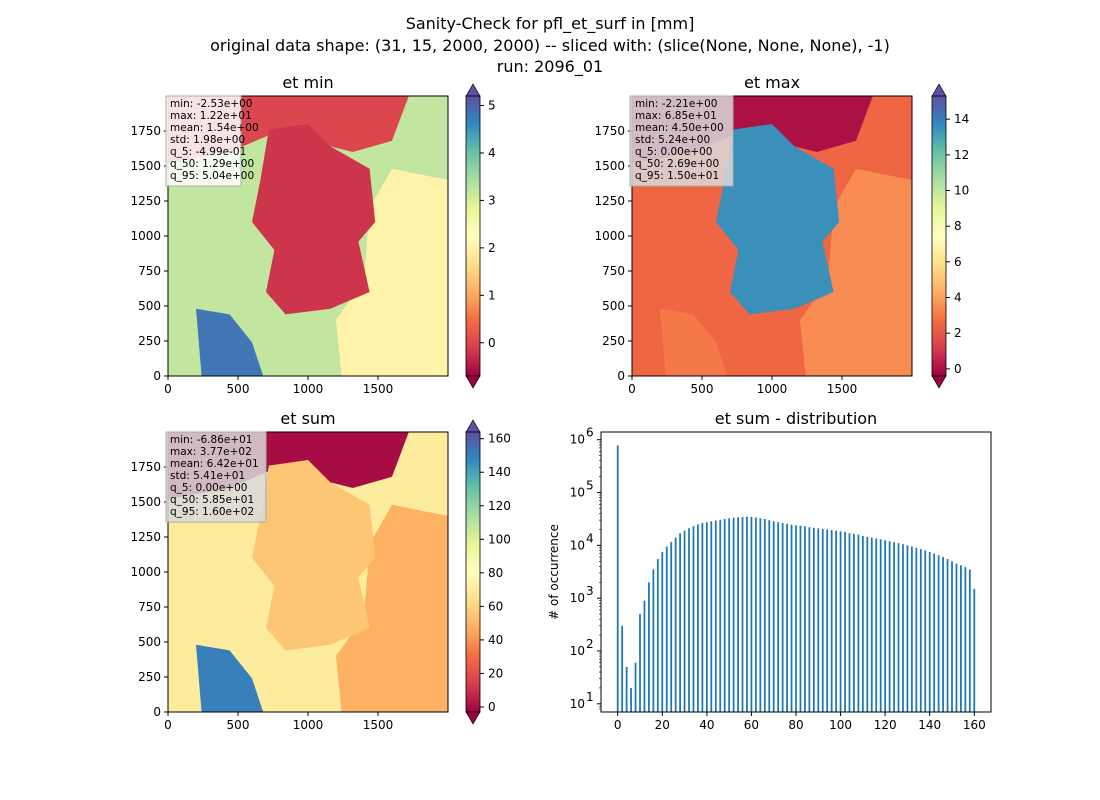 Image resolution: width=1100 pixels, height=800 pixels. Describe the element at coordinates (550, 24) in the screenshot. I see `figure-title-line-1: Sanity-Check for pfl_et_surf in [mm]` at that location.